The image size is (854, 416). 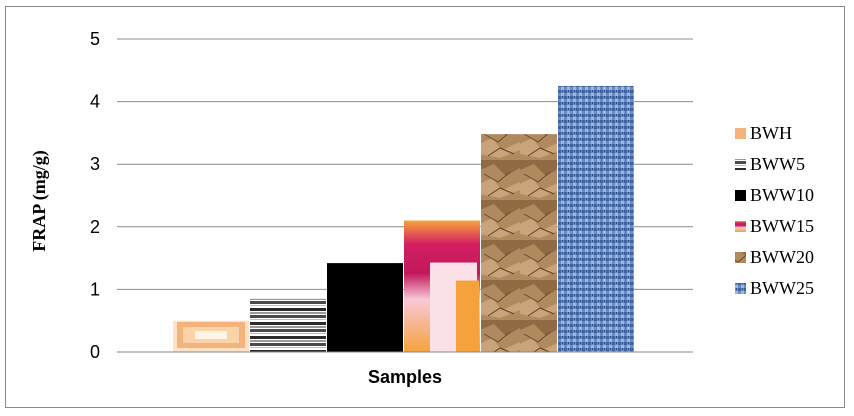 I want to click on legend-swatch-bww15, so click(x=740, y=226).